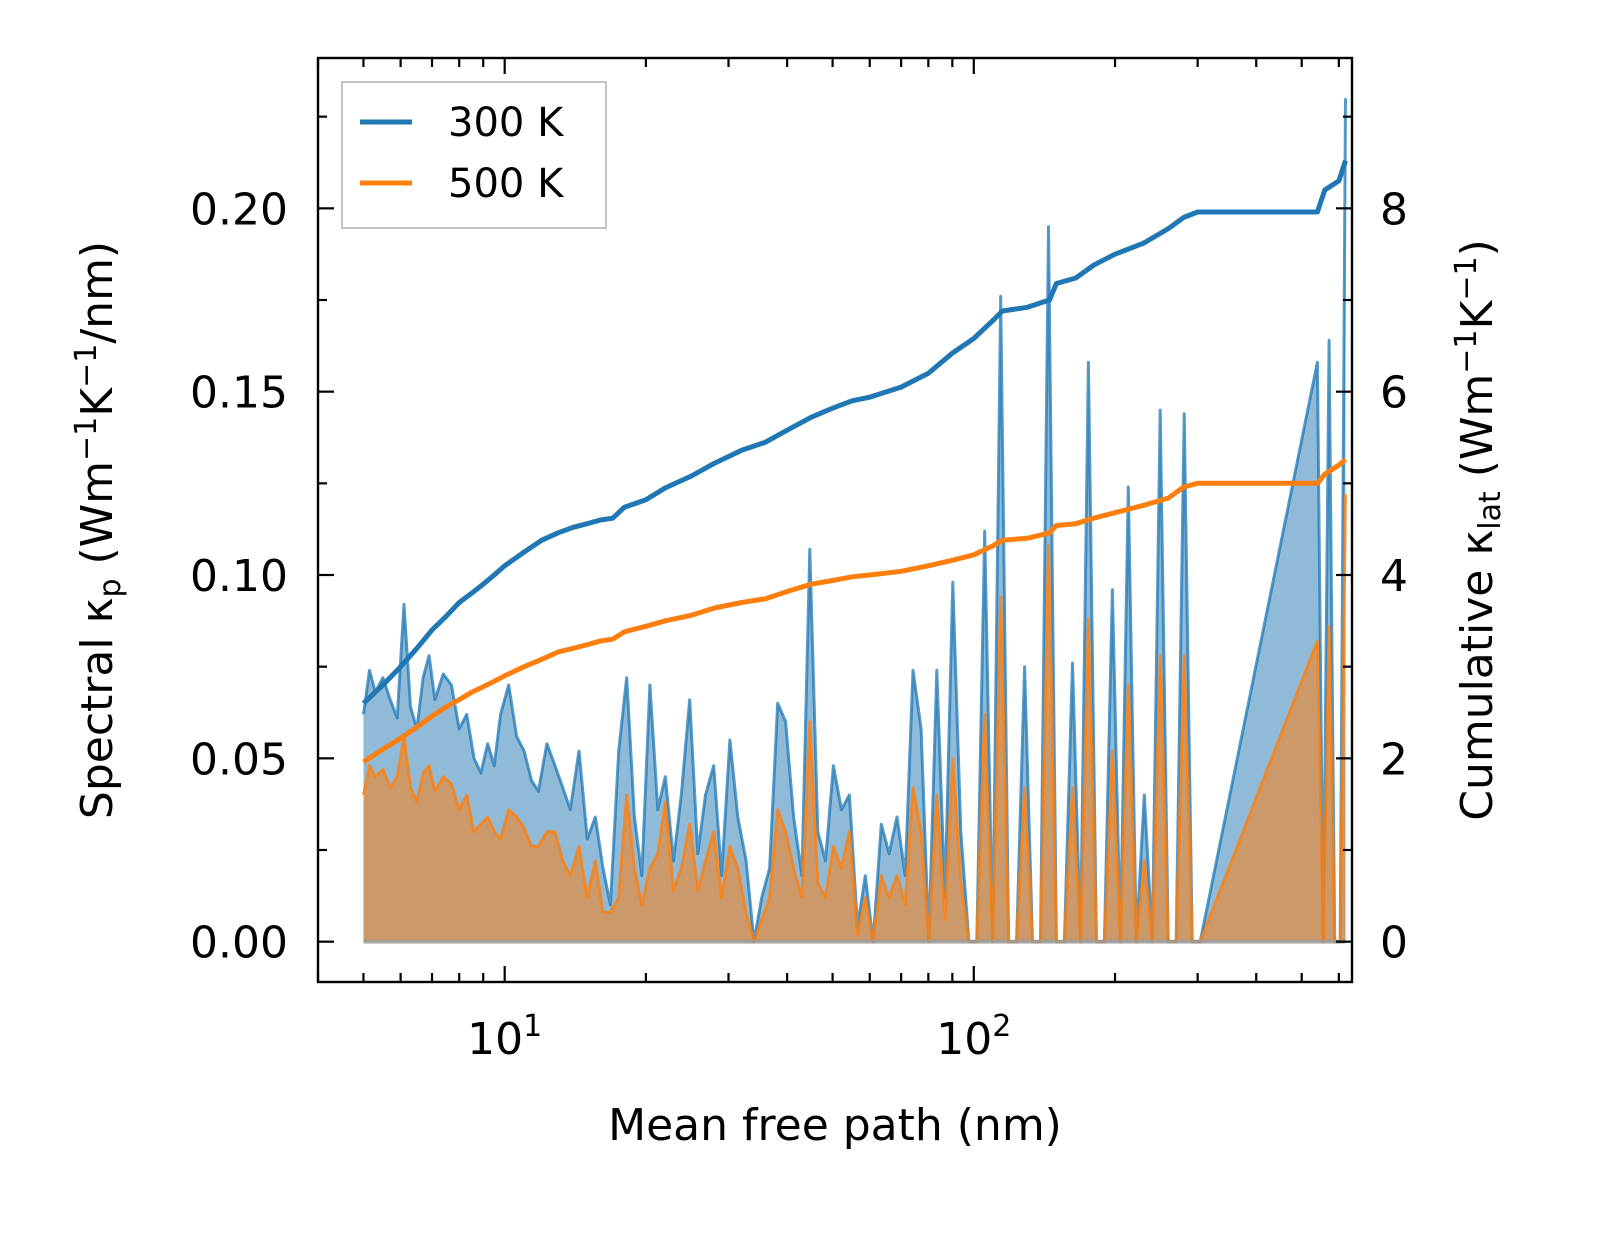  I want to click on x-tick-label: 10², so click(973, 1037).